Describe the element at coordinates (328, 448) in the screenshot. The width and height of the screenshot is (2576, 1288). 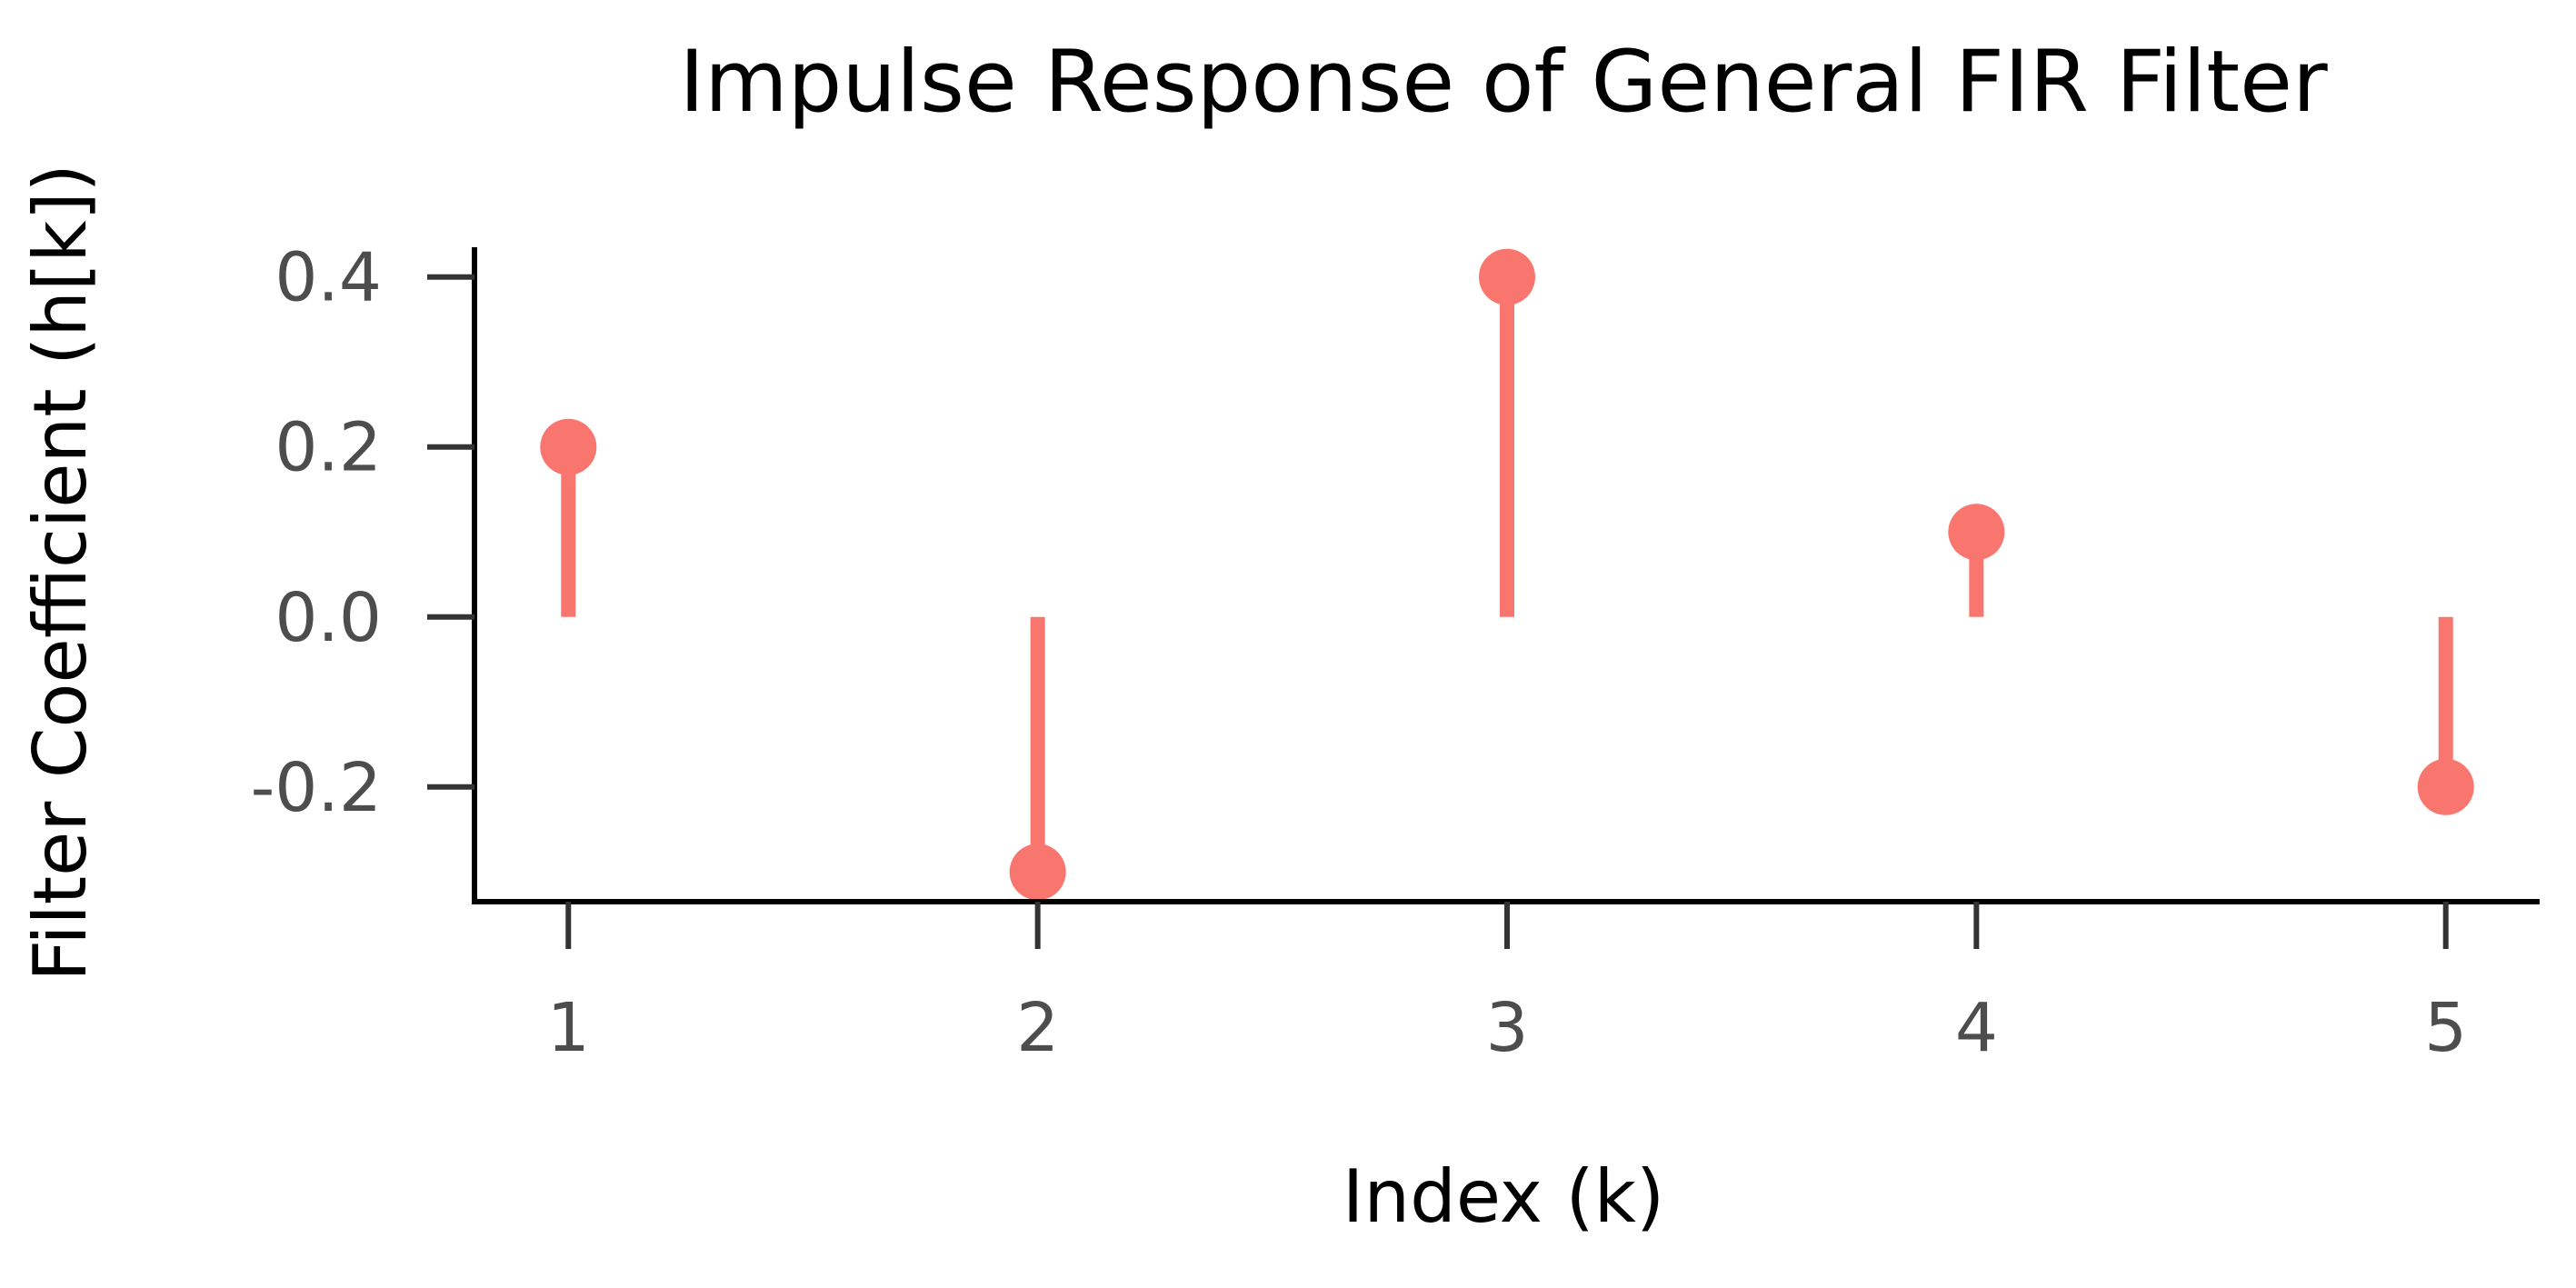
I see `y-tick-label: 0.2` at that location.